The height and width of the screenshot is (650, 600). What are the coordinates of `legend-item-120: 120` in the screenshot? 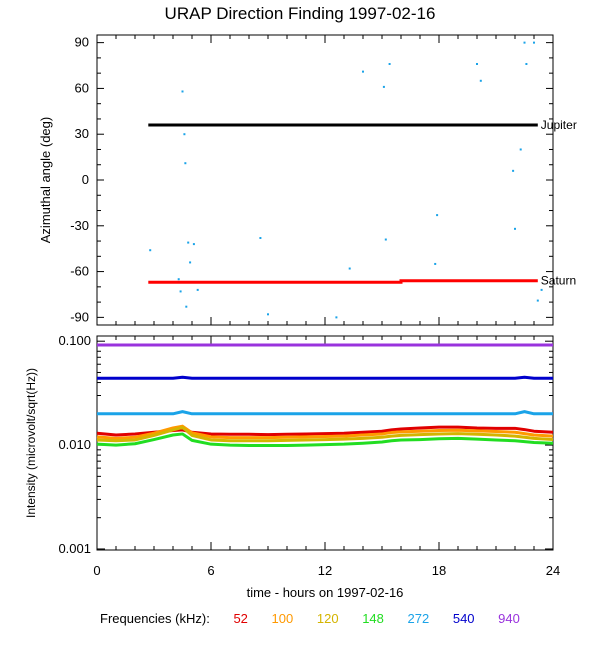 It's located at (327, 618).